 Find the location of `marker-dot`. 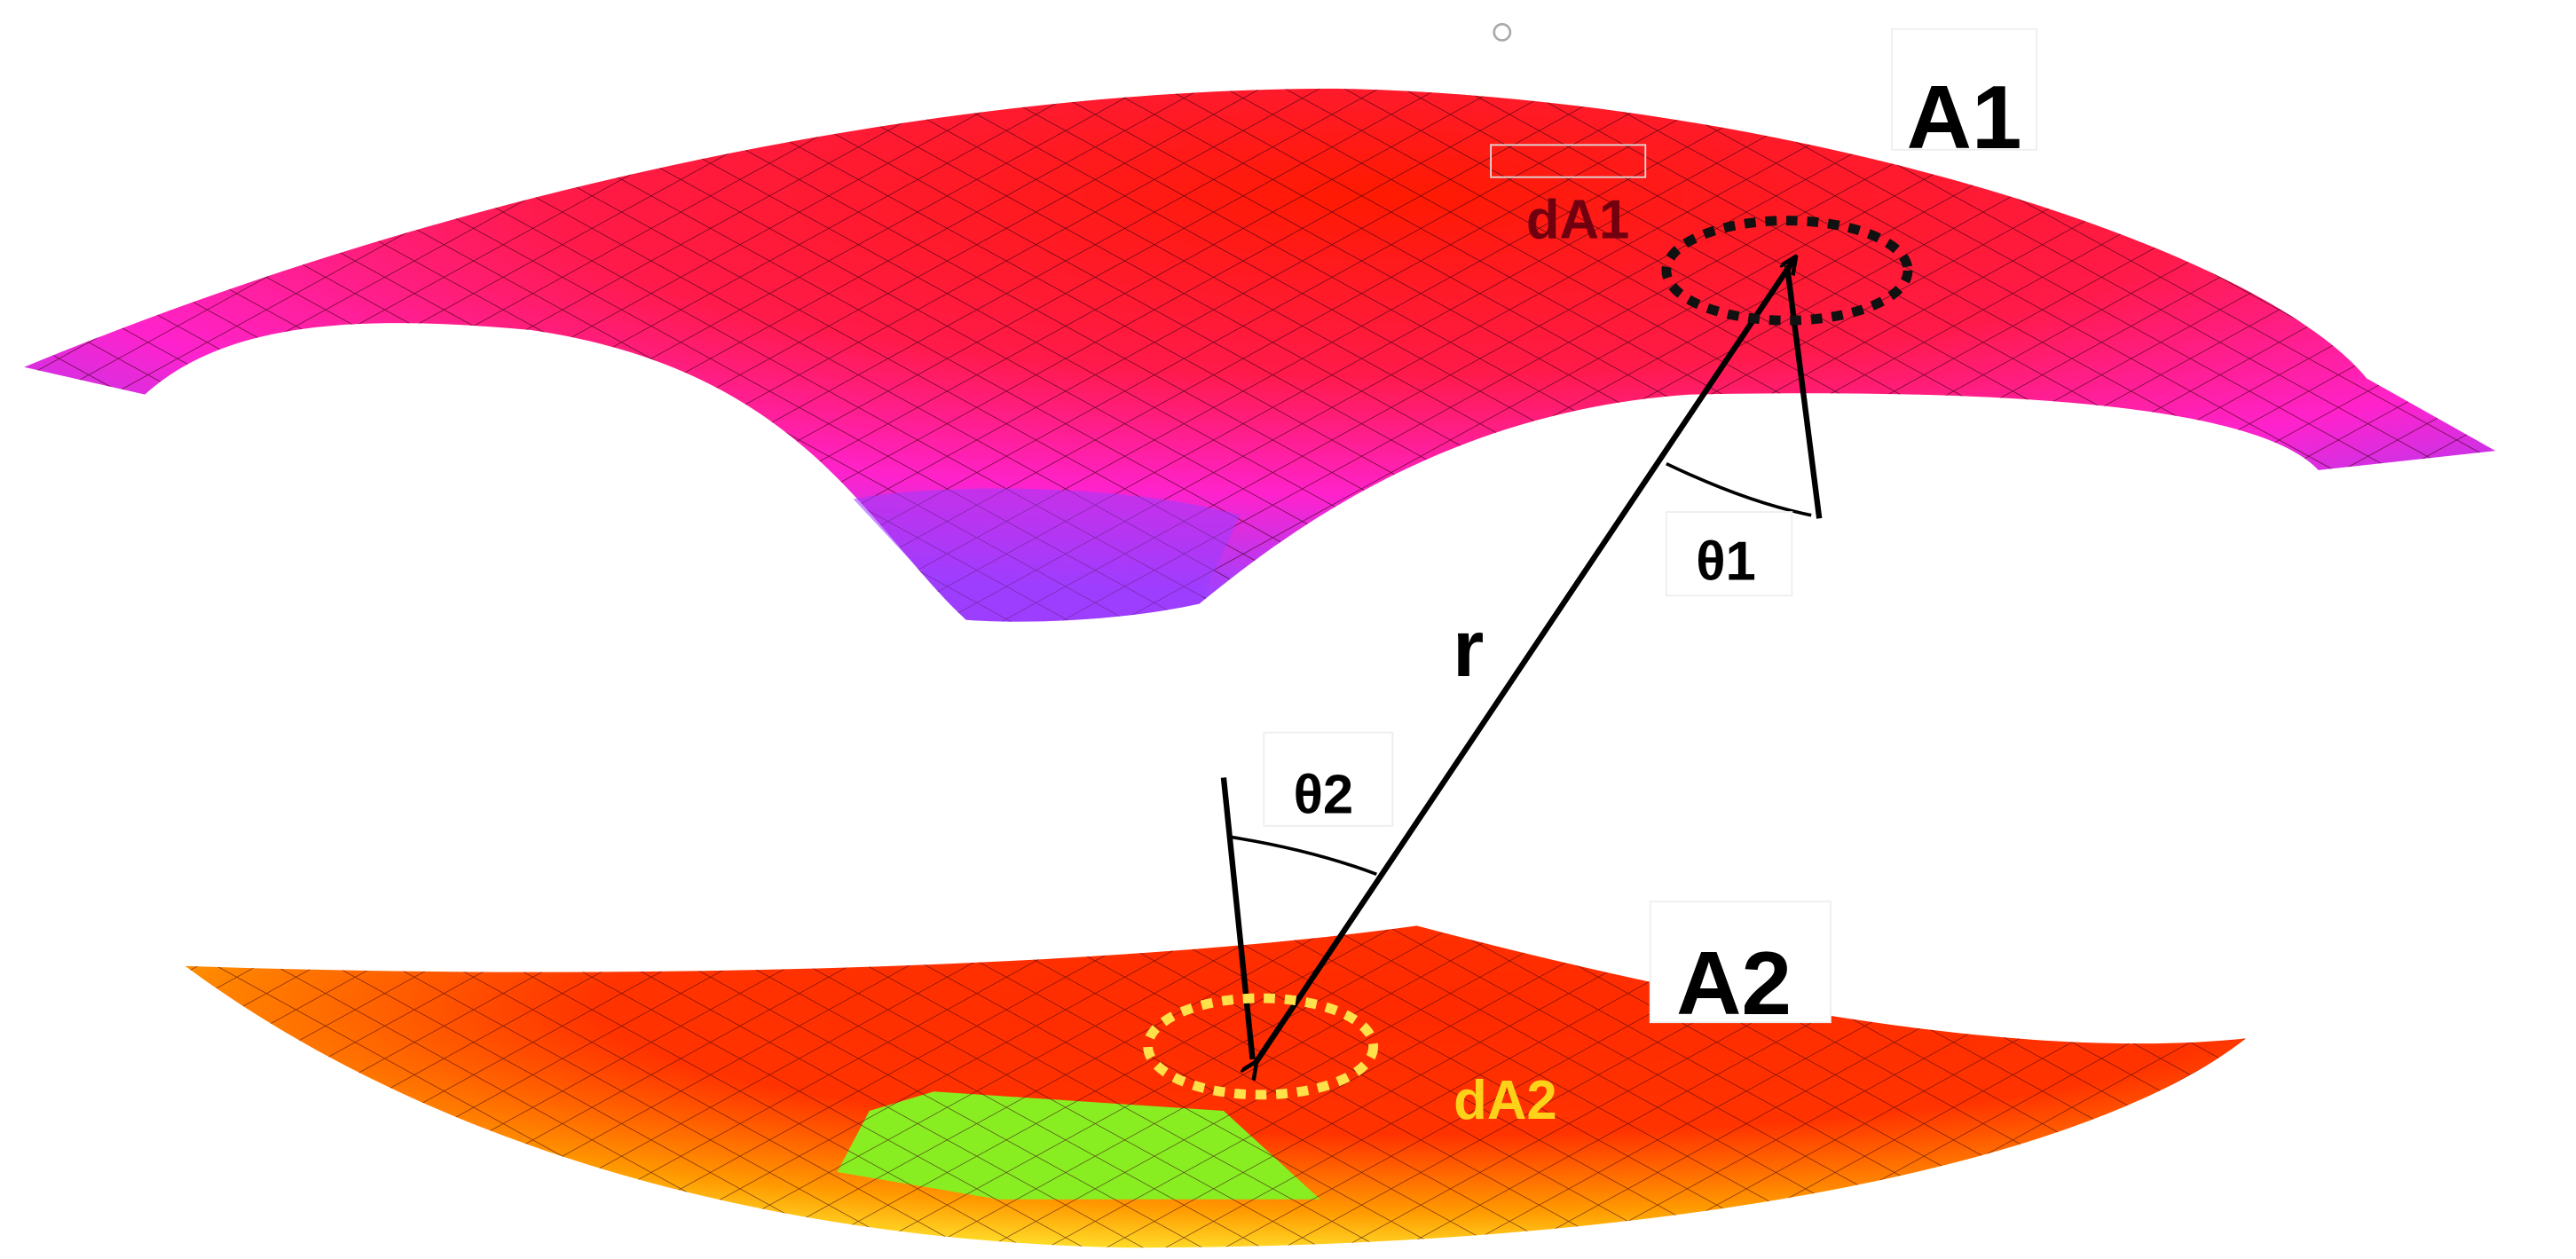

marker-dot is located at coordinates (1503, 32).